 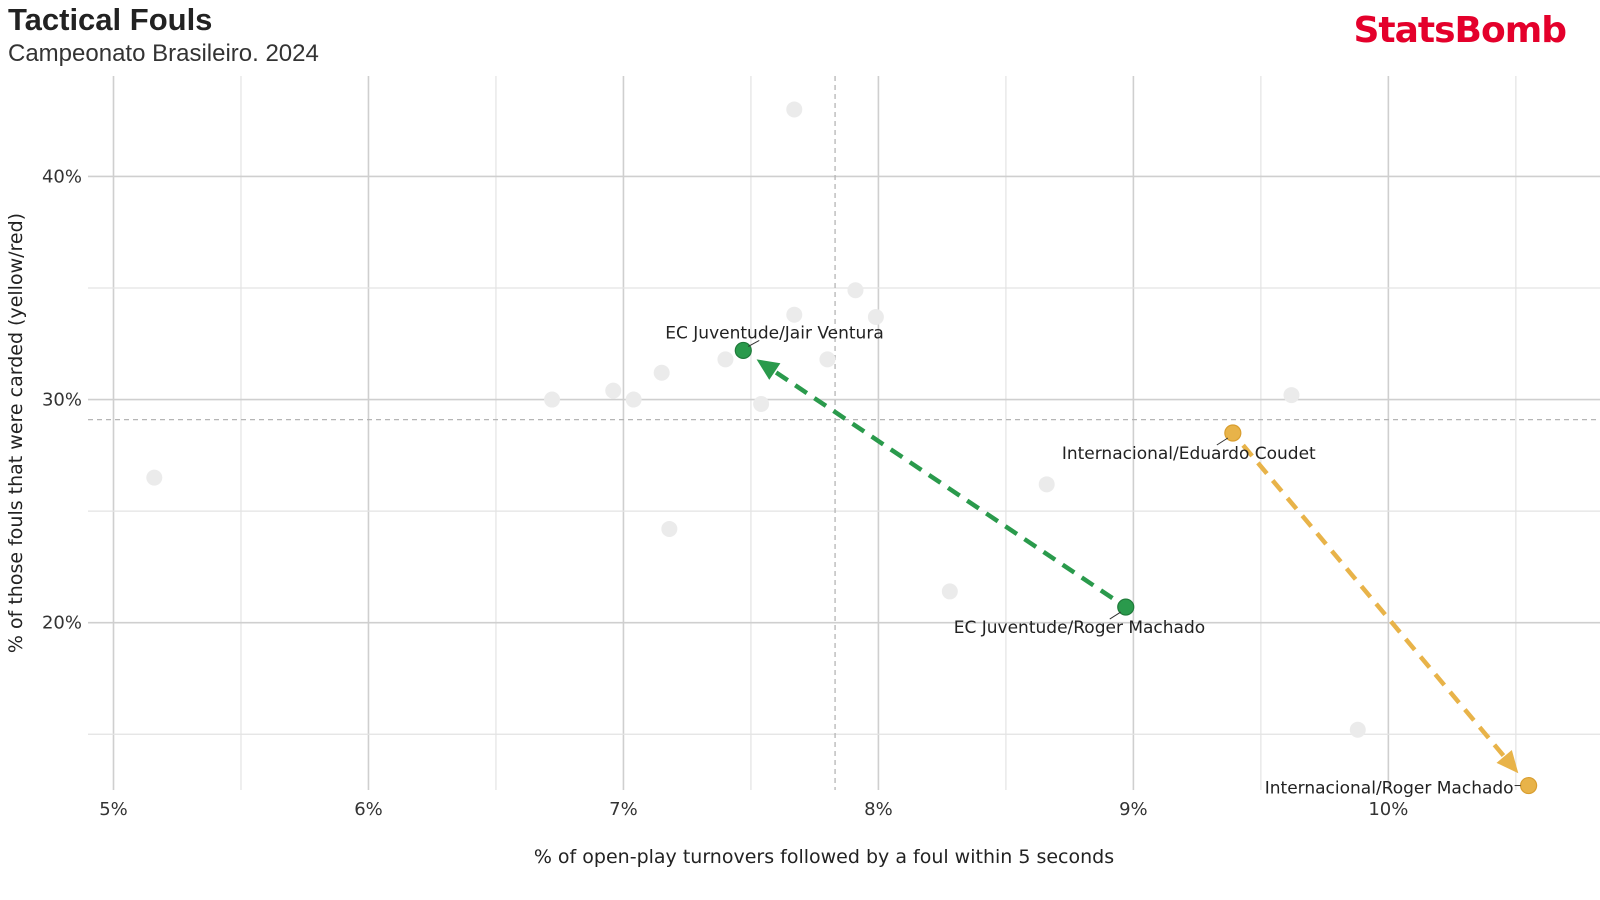 What do you see at coordinates (62, 176) in the screenshot?
I see `y-tick-label: 40%` at bounding box center [62, 176].